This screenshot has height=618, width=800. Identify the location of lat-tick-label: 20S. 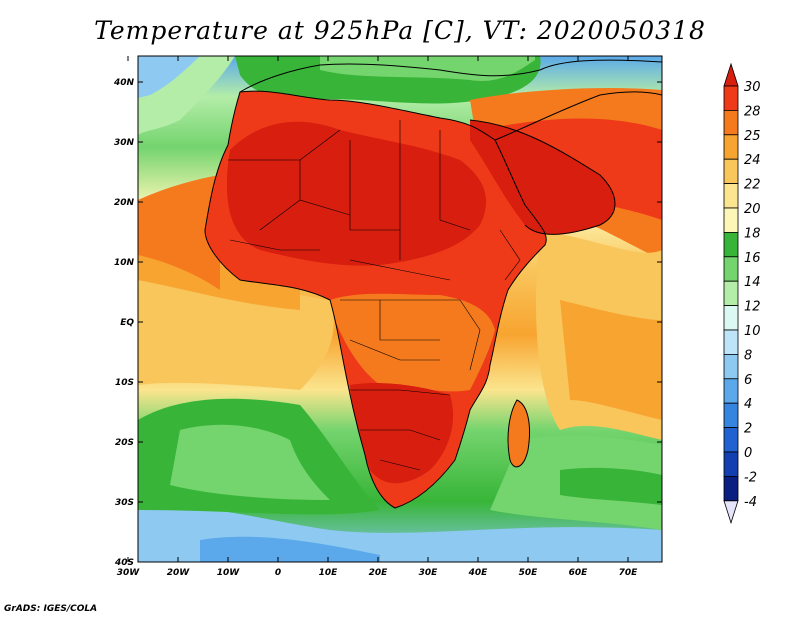
(124, 443).